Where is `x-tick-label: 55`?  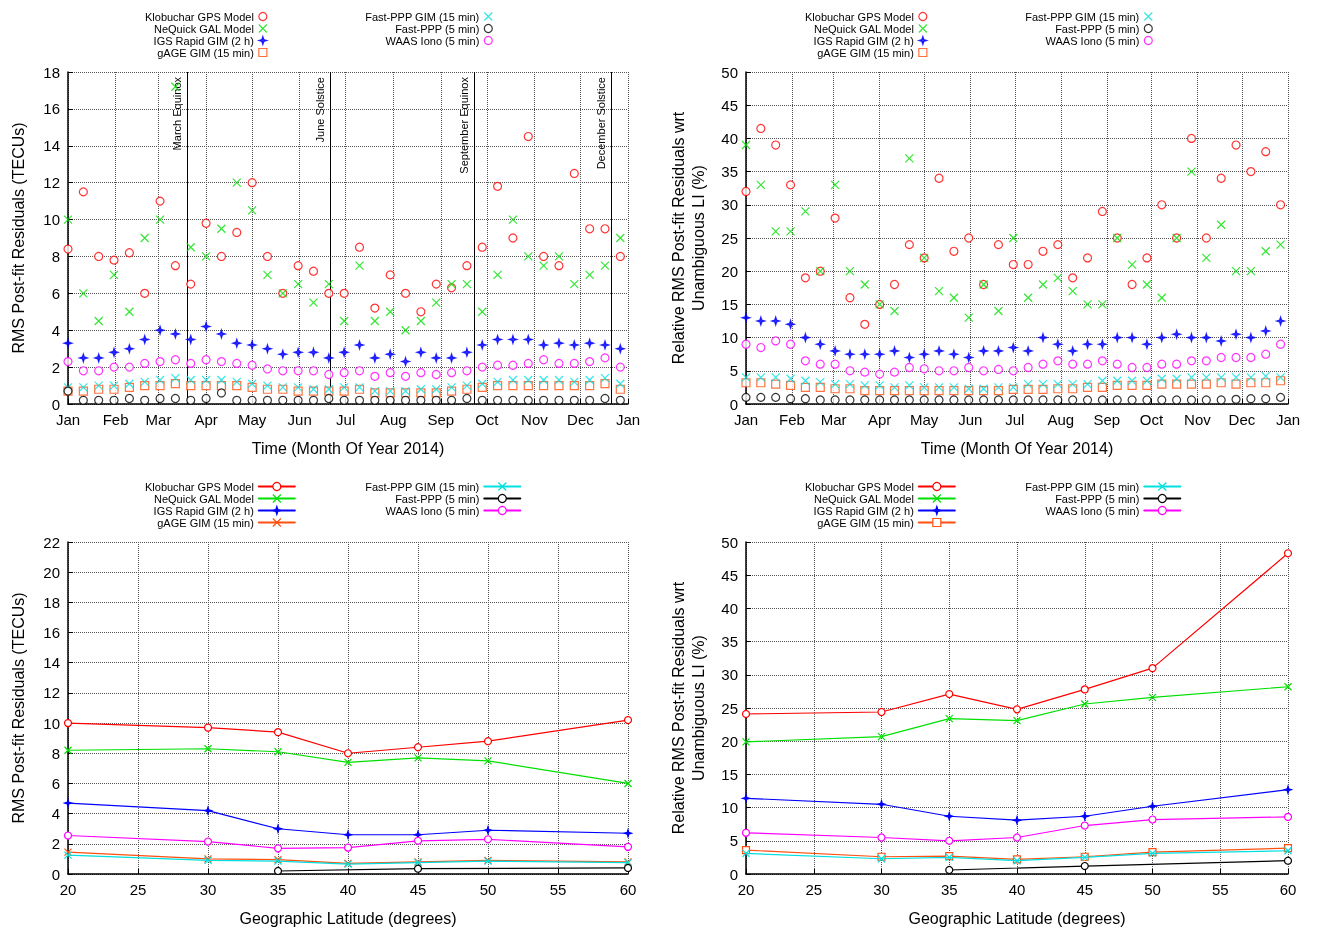 x-tick-label: 55 is located at coordinates (1220, 889).